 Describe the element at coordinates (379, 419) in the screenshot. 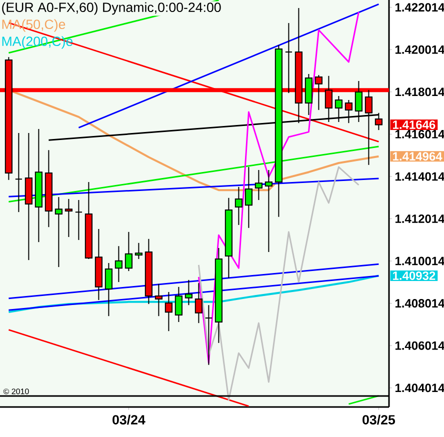

I see `x-tick-label: 03/25` at that location.